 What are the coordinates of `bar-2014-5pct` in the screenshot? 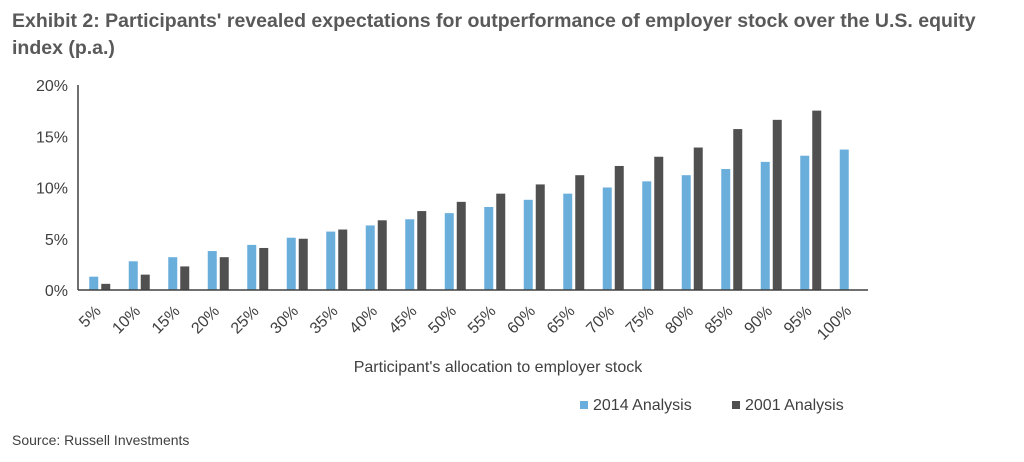 It's located at (94, 283).